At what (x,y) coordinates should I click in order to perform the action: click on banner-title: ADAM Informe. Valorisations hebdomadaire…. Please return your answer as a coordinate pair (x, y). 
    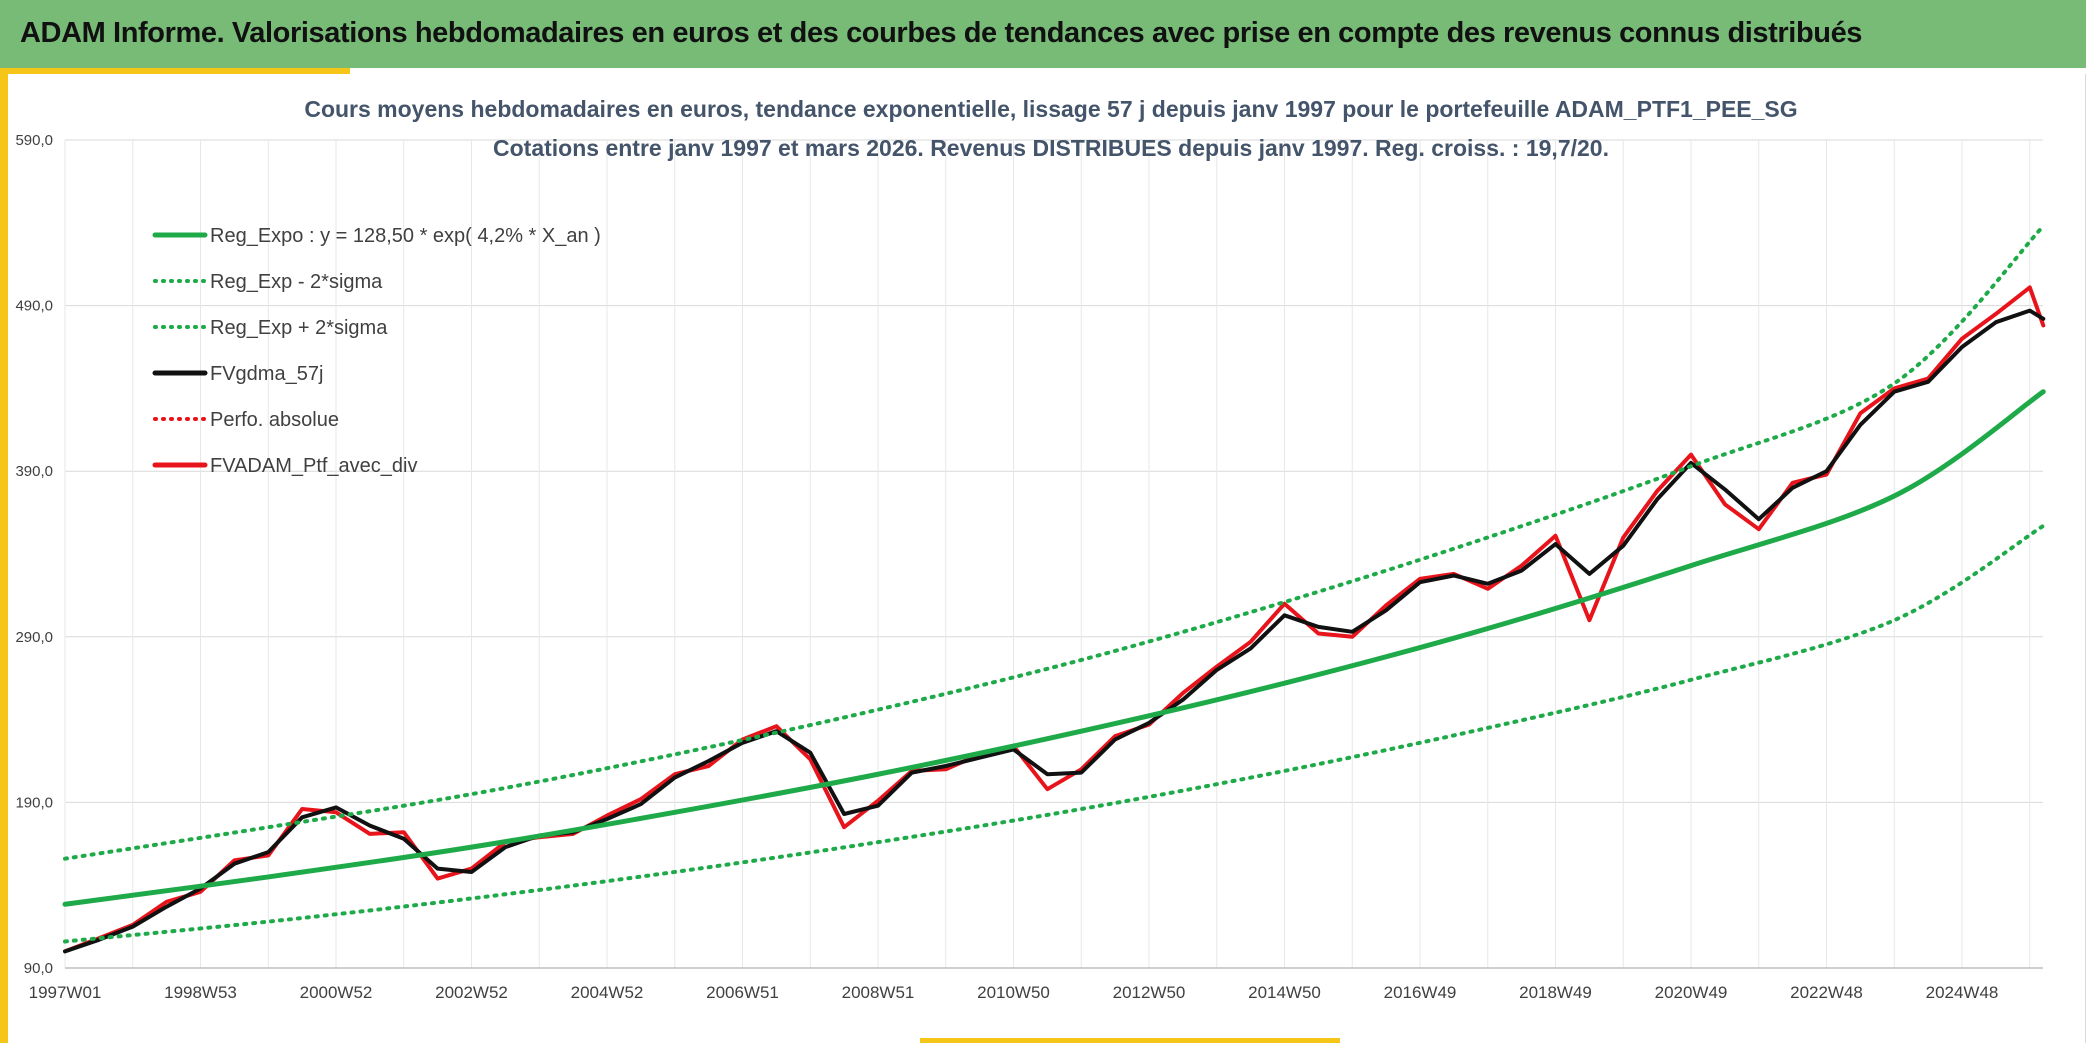
    Looking at the image, I should click on (941, 33).